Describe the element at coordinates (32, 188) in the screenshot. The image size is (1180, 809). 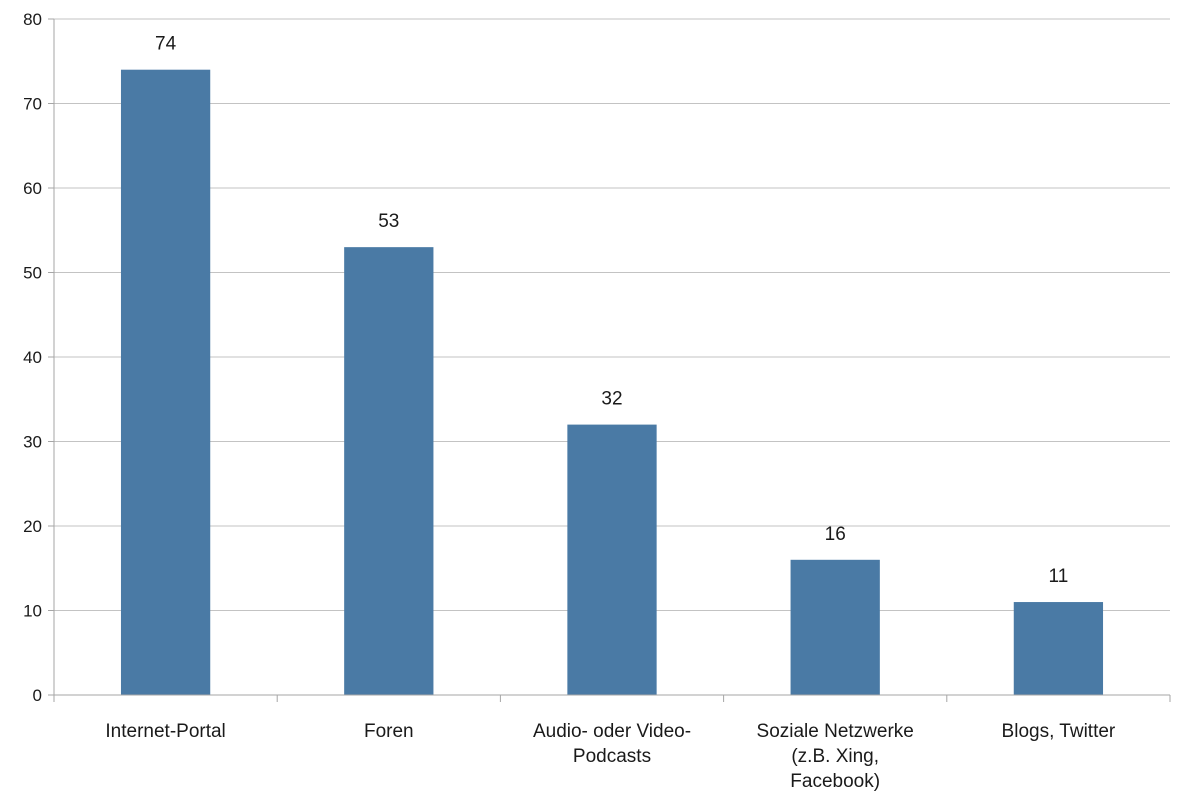
I see `y-tick-label: 60` at that location.